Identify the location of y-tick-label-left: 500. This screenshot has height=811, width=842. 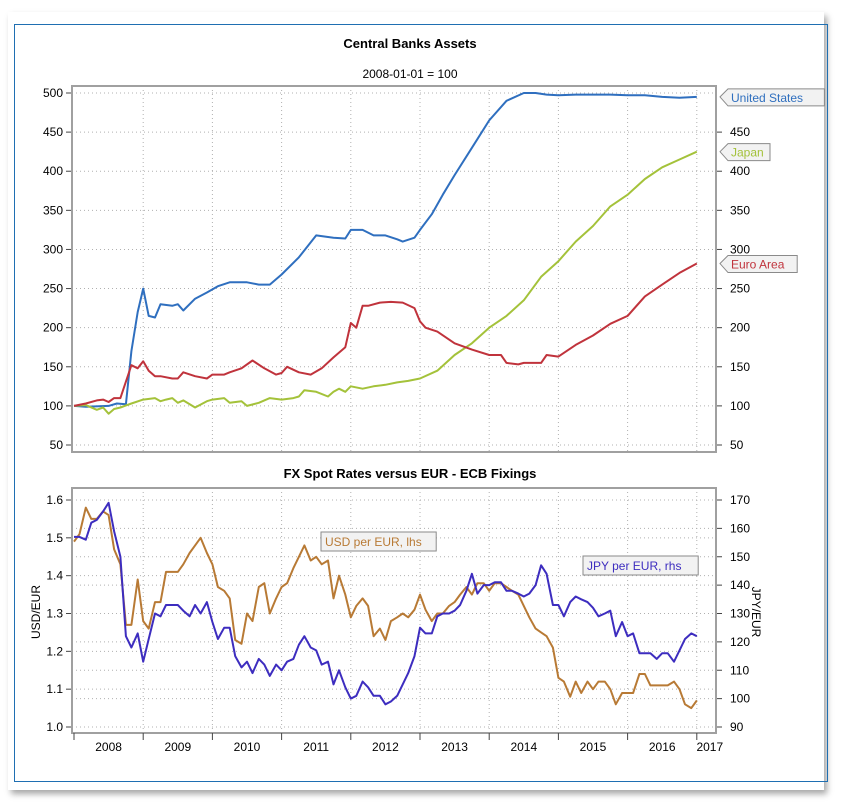
(53, 93).